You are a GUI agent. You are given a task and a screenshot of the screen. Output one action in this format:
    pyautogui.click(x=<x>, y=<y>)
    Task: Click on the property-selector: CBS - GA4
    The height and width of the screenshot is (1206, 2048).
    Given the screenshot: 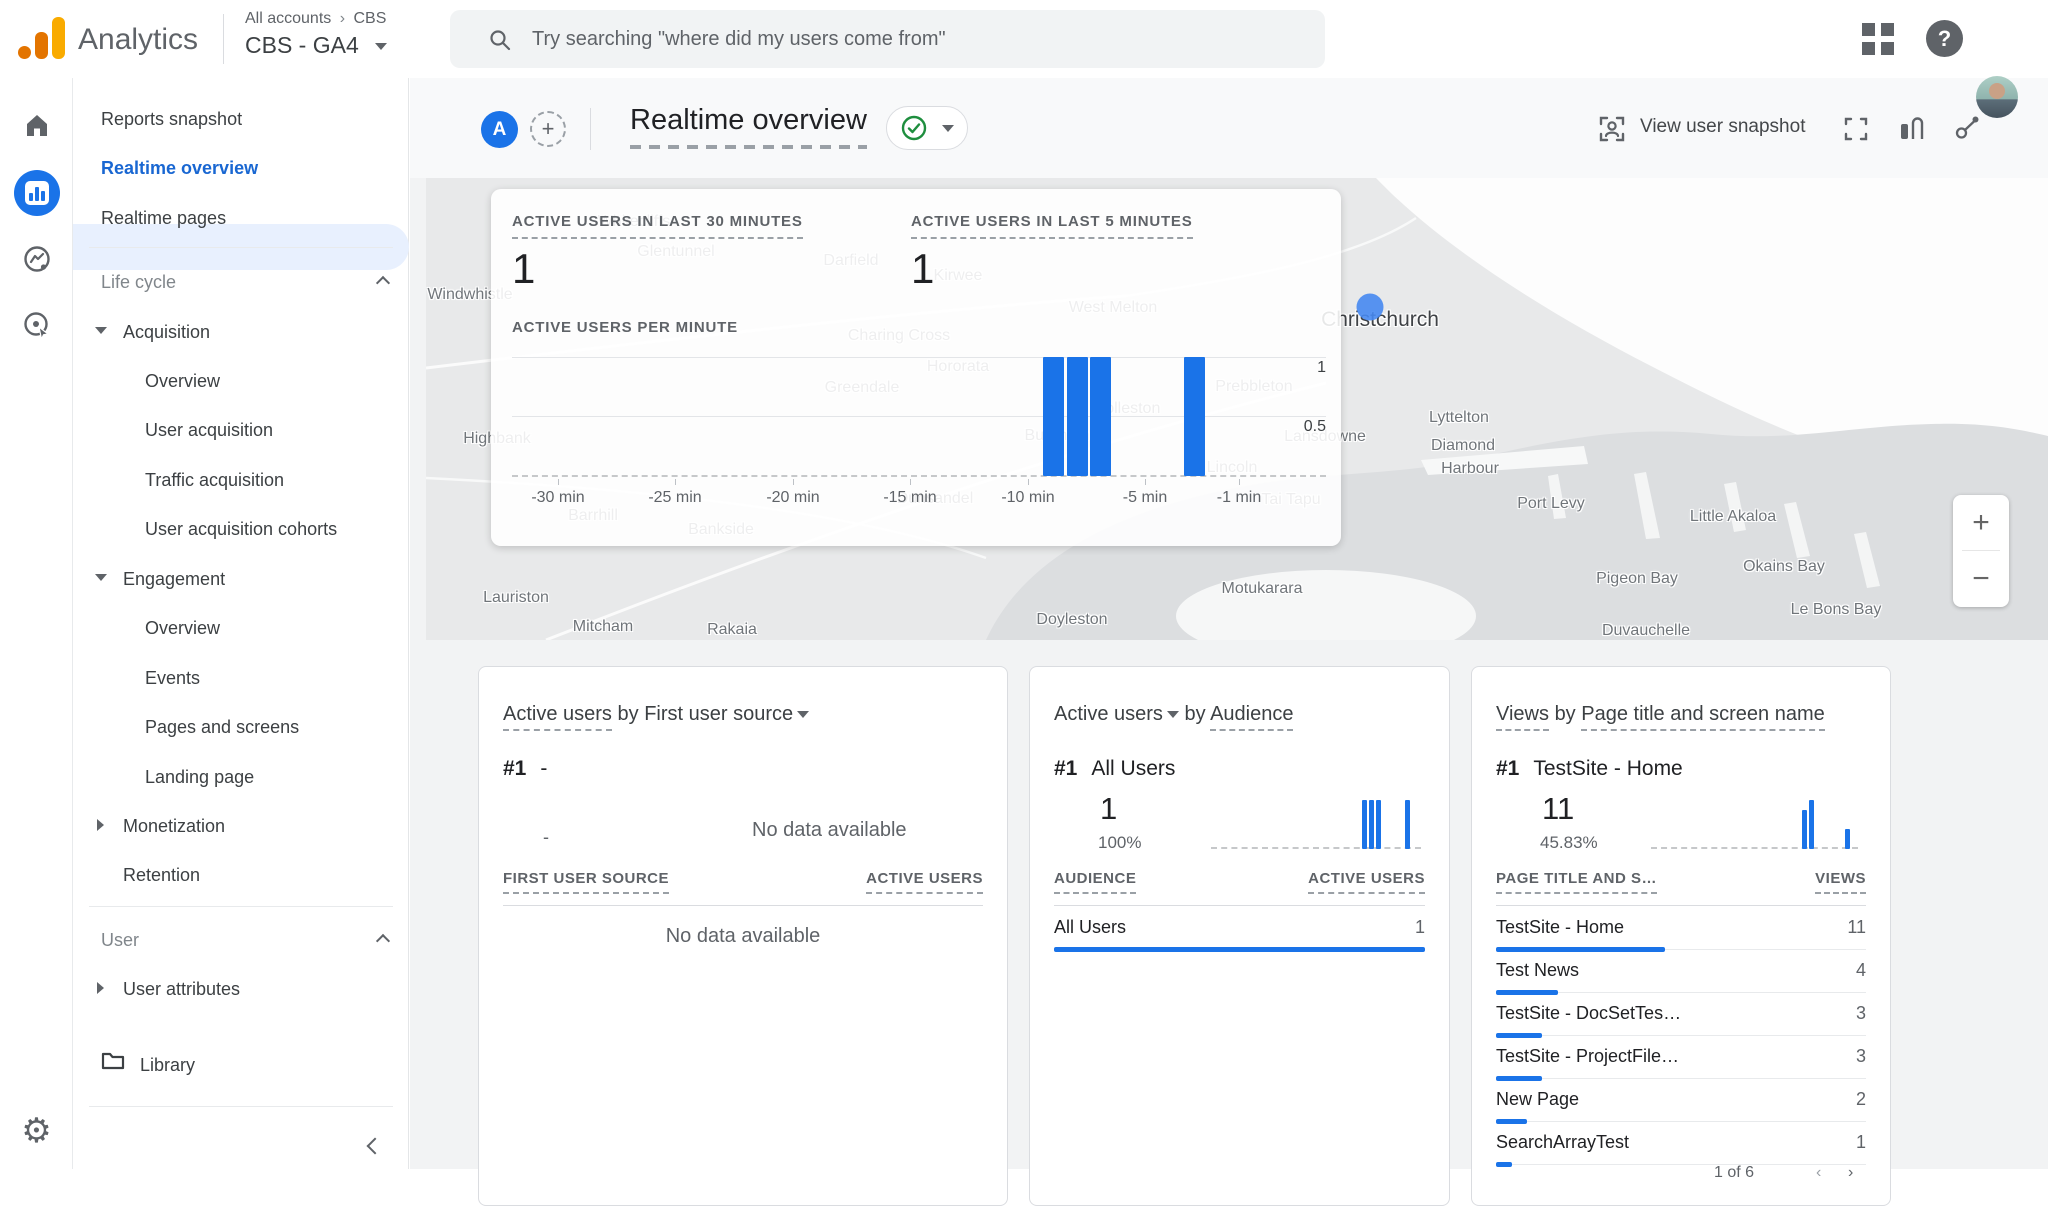 What is the action you would take?
    pyautogui.click(x=316, y=45)
    